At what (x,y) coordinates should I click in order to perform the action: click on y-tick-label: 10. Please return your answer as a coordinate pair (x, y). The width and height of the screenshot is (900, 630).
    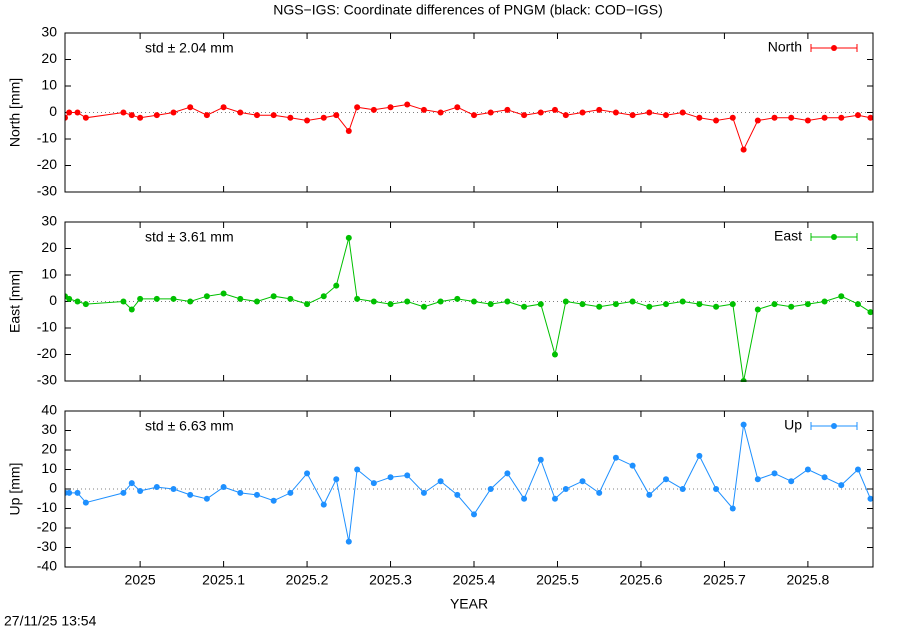
    Looking at the image, I should click on (49, 85).